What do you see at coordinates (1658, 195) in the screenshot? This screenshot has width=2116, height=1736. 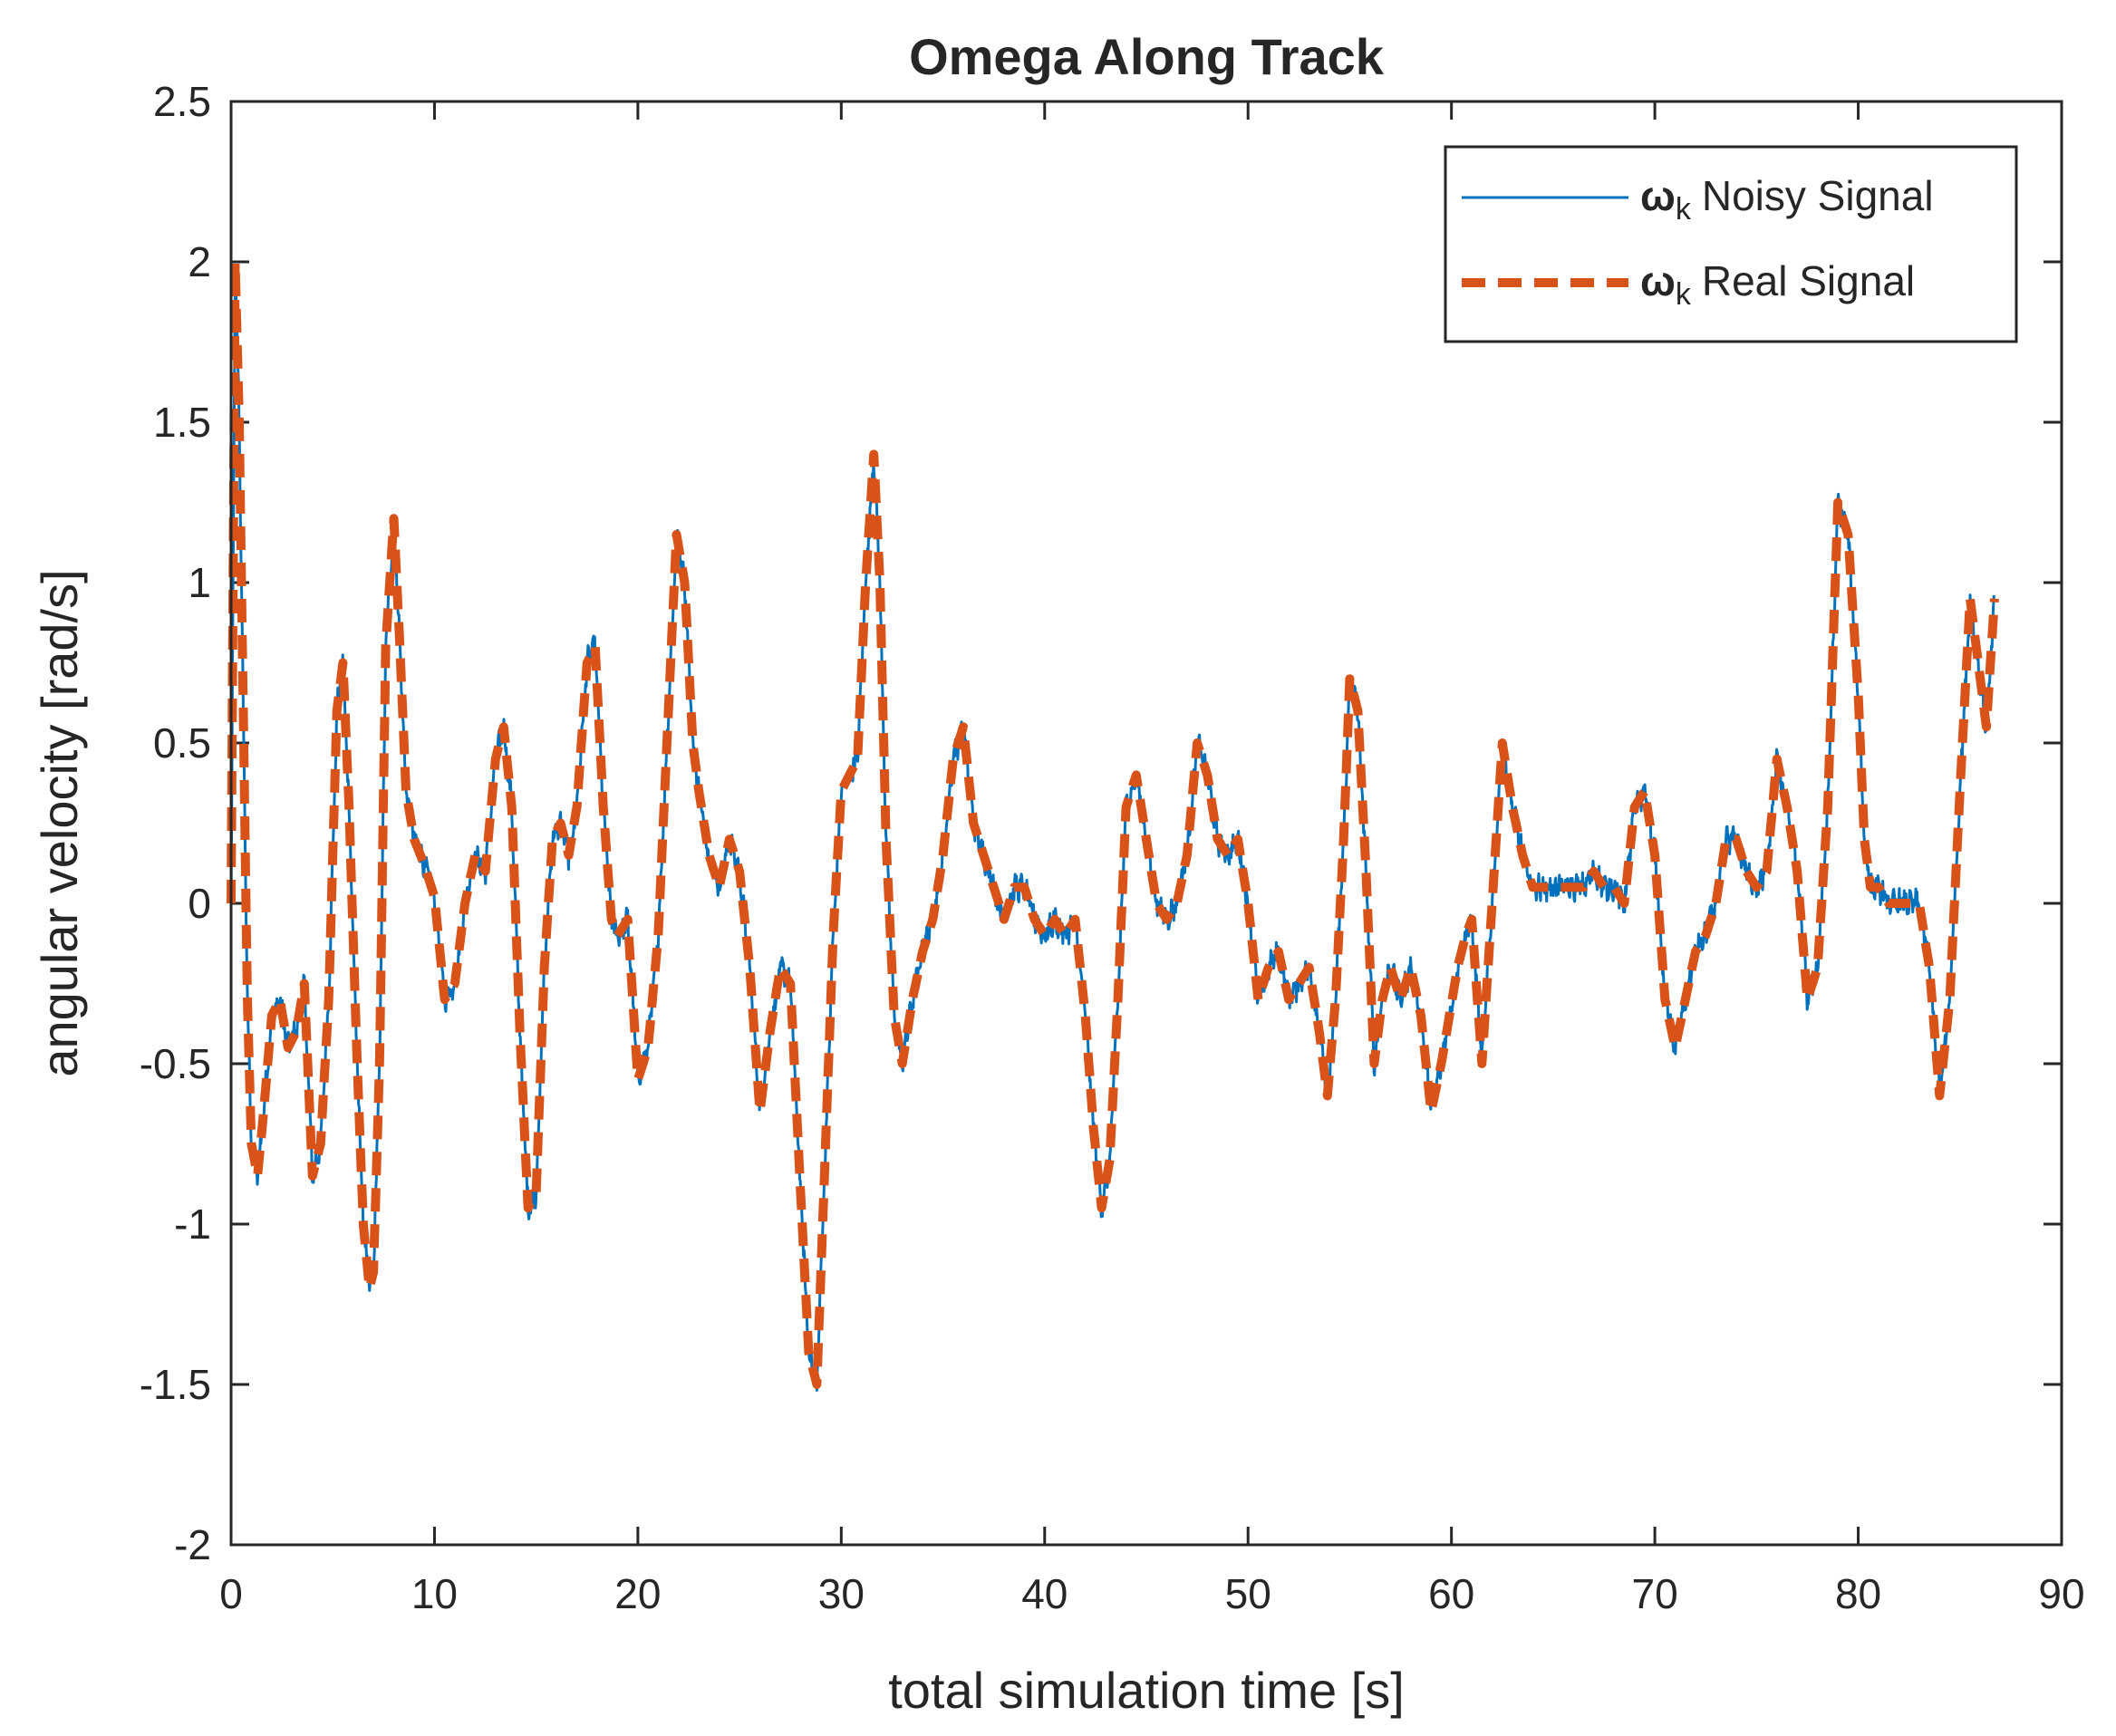 I see `legend-noisy-symbol: ω` at bounding box center [1658, 195].